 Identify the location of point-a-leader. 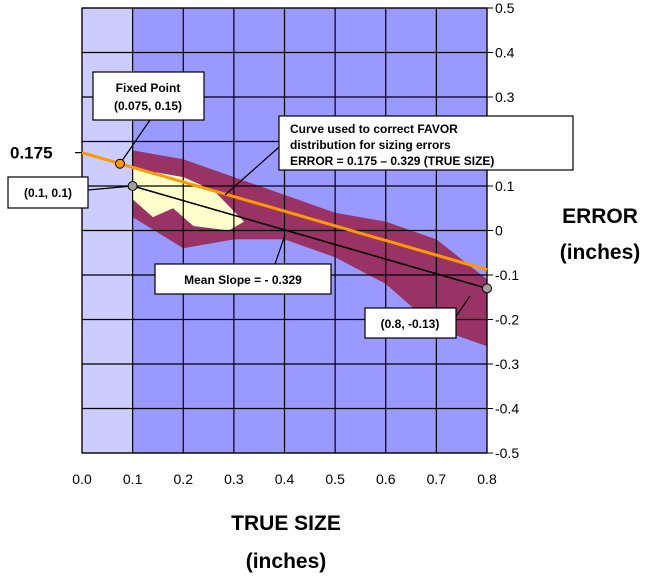
(110, 188).